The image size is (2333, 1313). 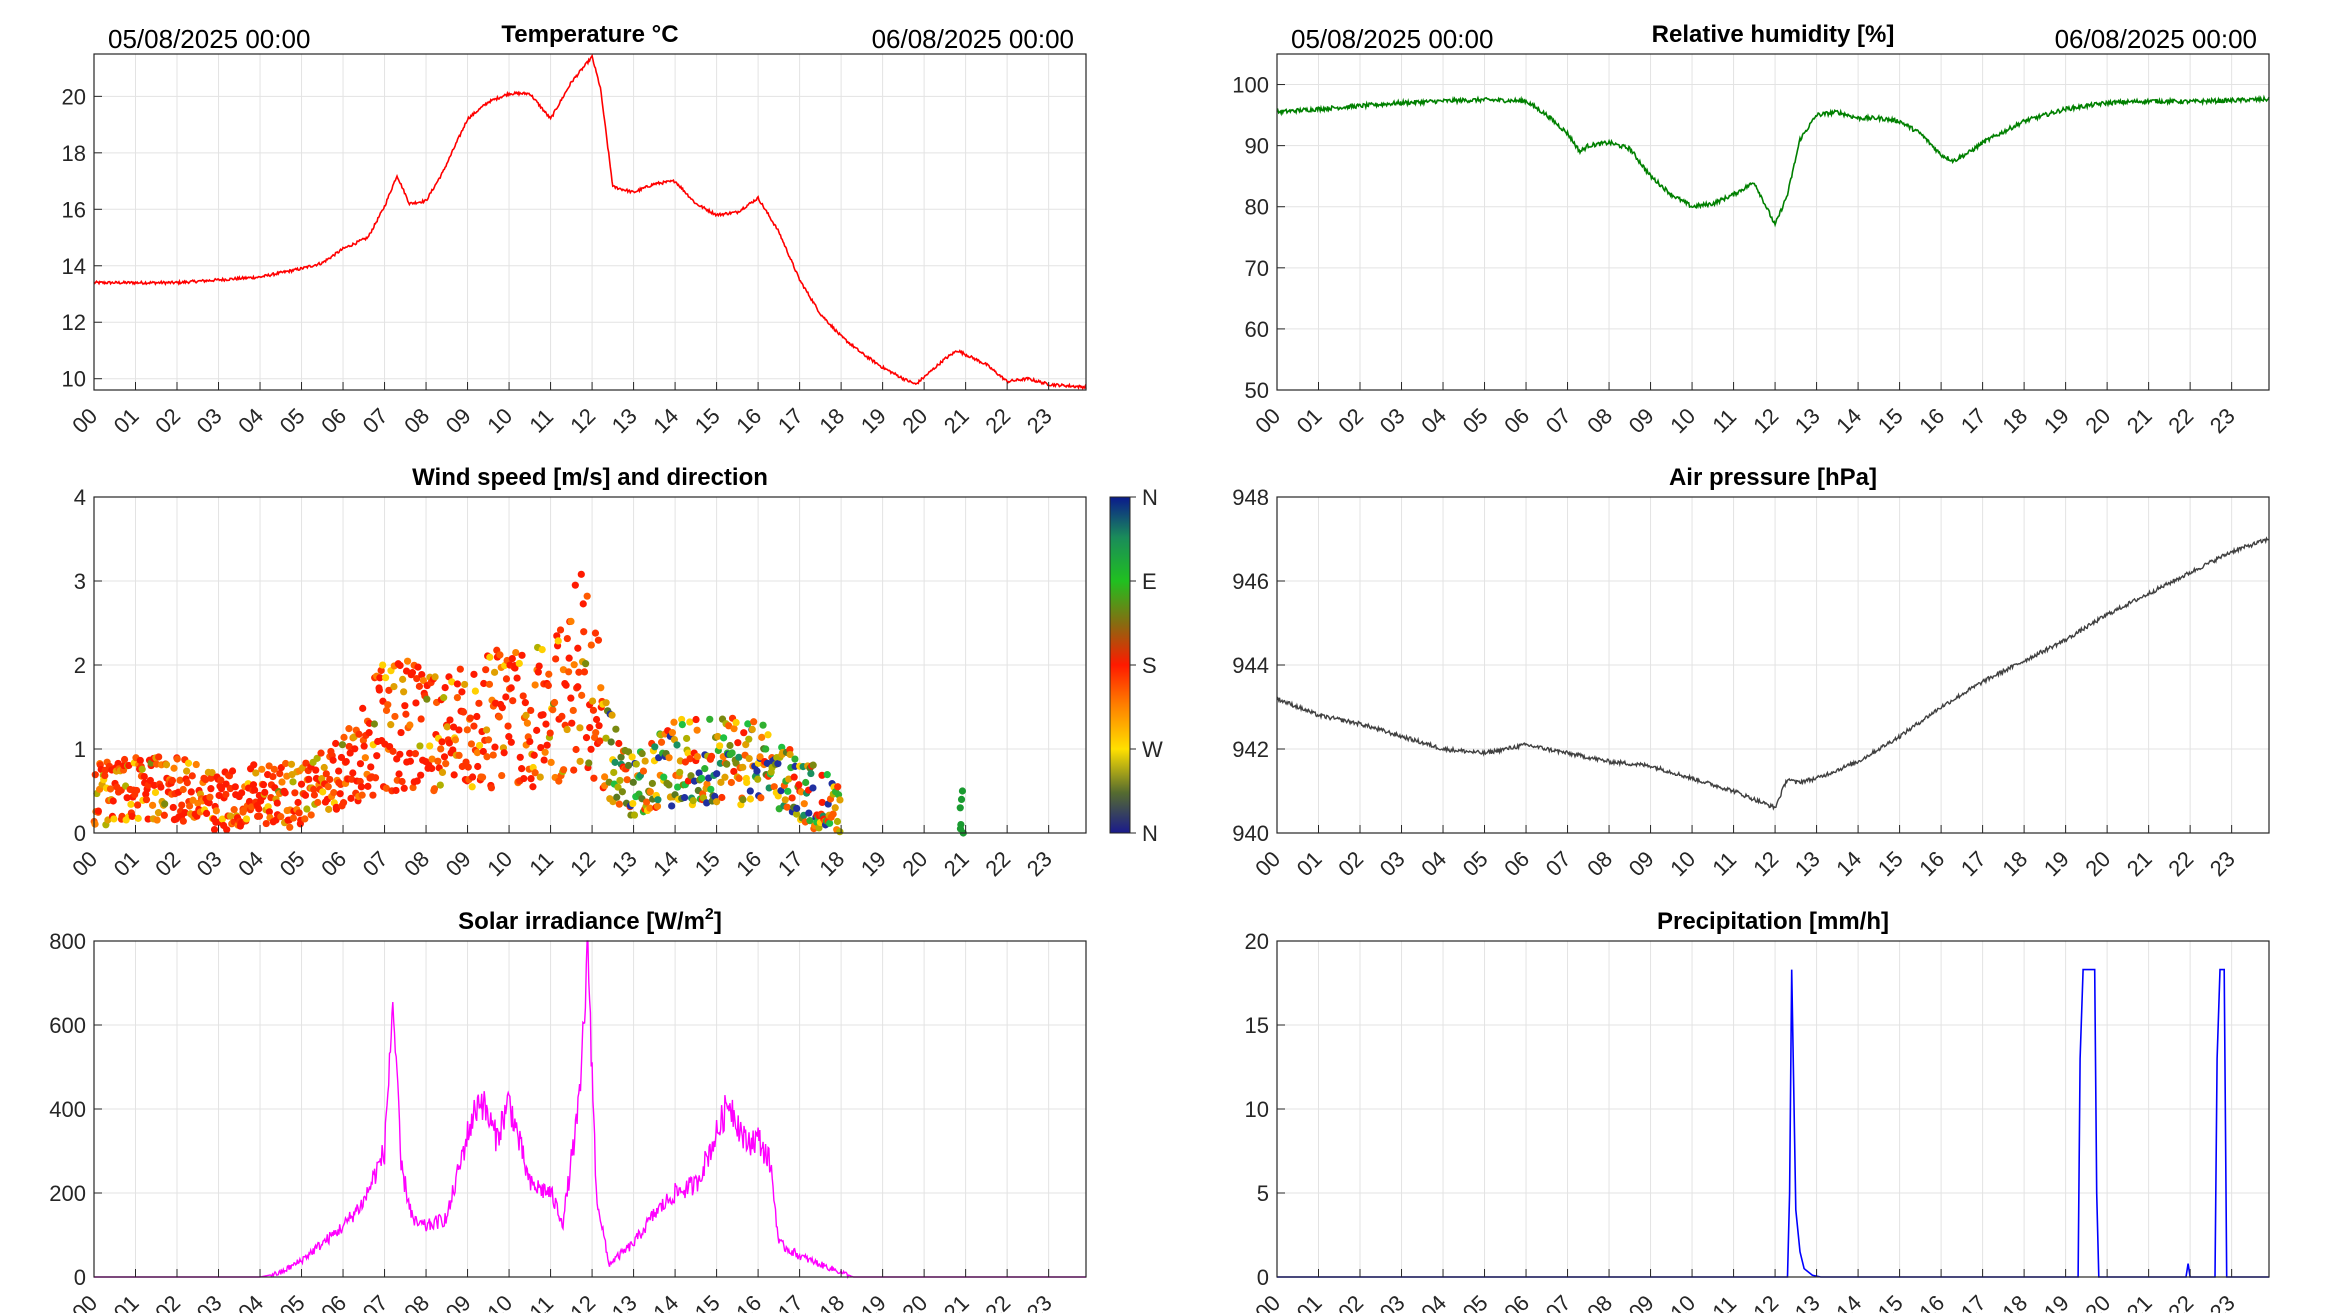 I want to click on y-tick-label: 2, so click(x=80, y=665).